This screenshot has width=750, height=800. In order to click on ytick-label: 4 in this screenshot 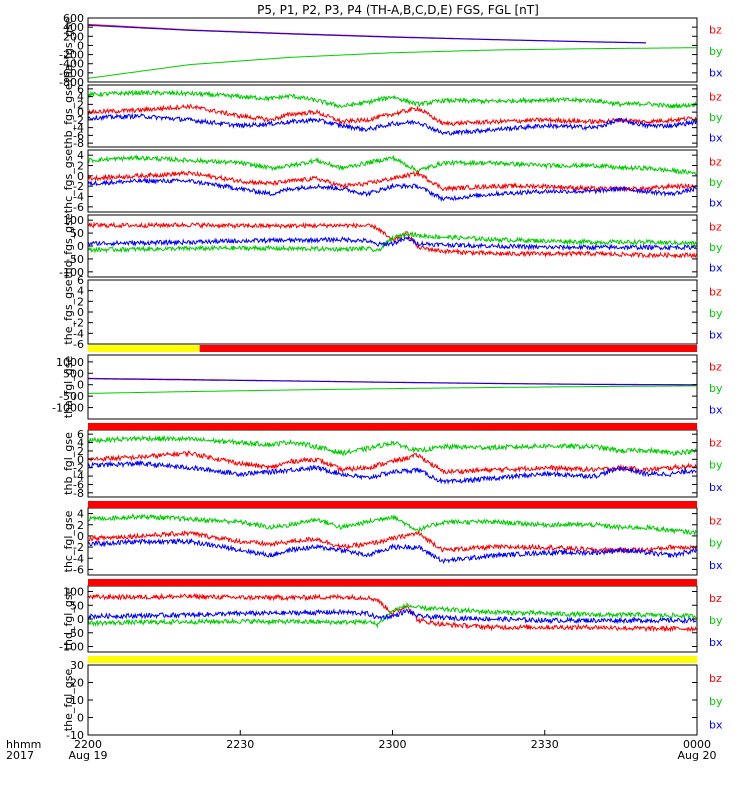, I will do `click(80, 443)`.